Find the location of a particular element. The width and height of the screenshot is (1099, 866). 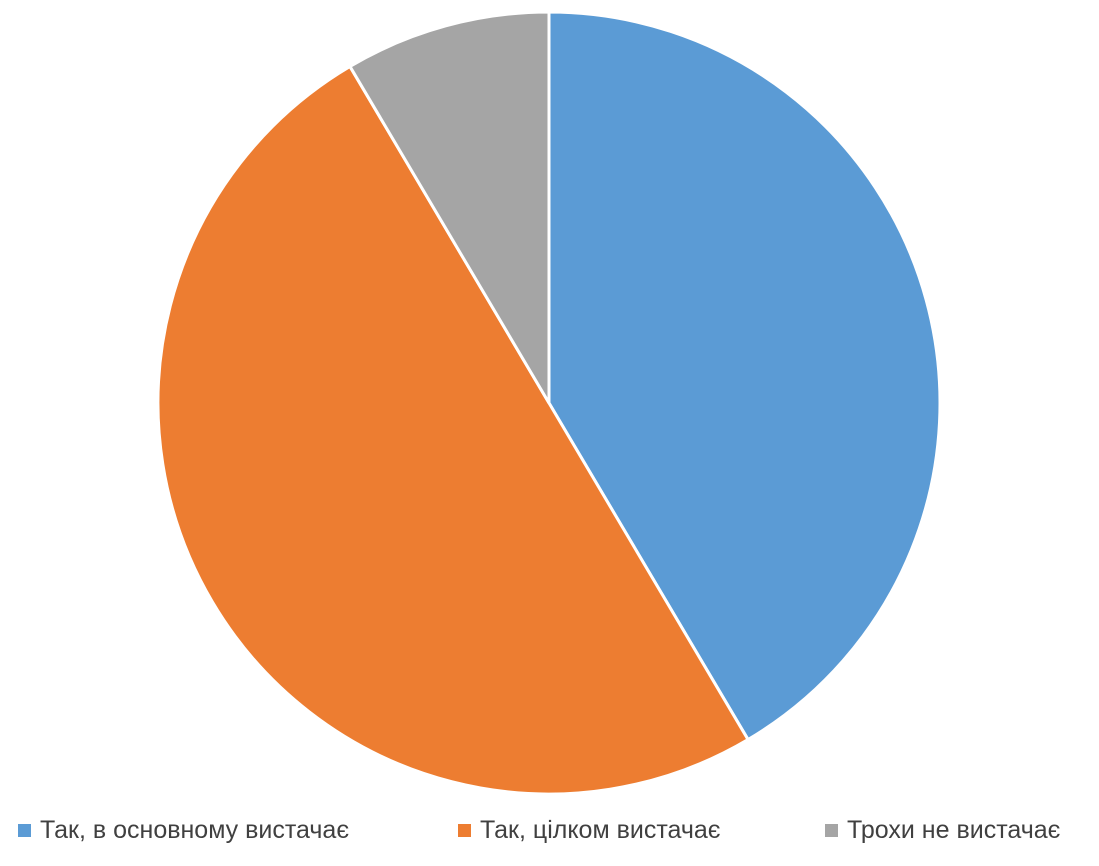

legend-swatch-blue is located at coordinates (24, 830).